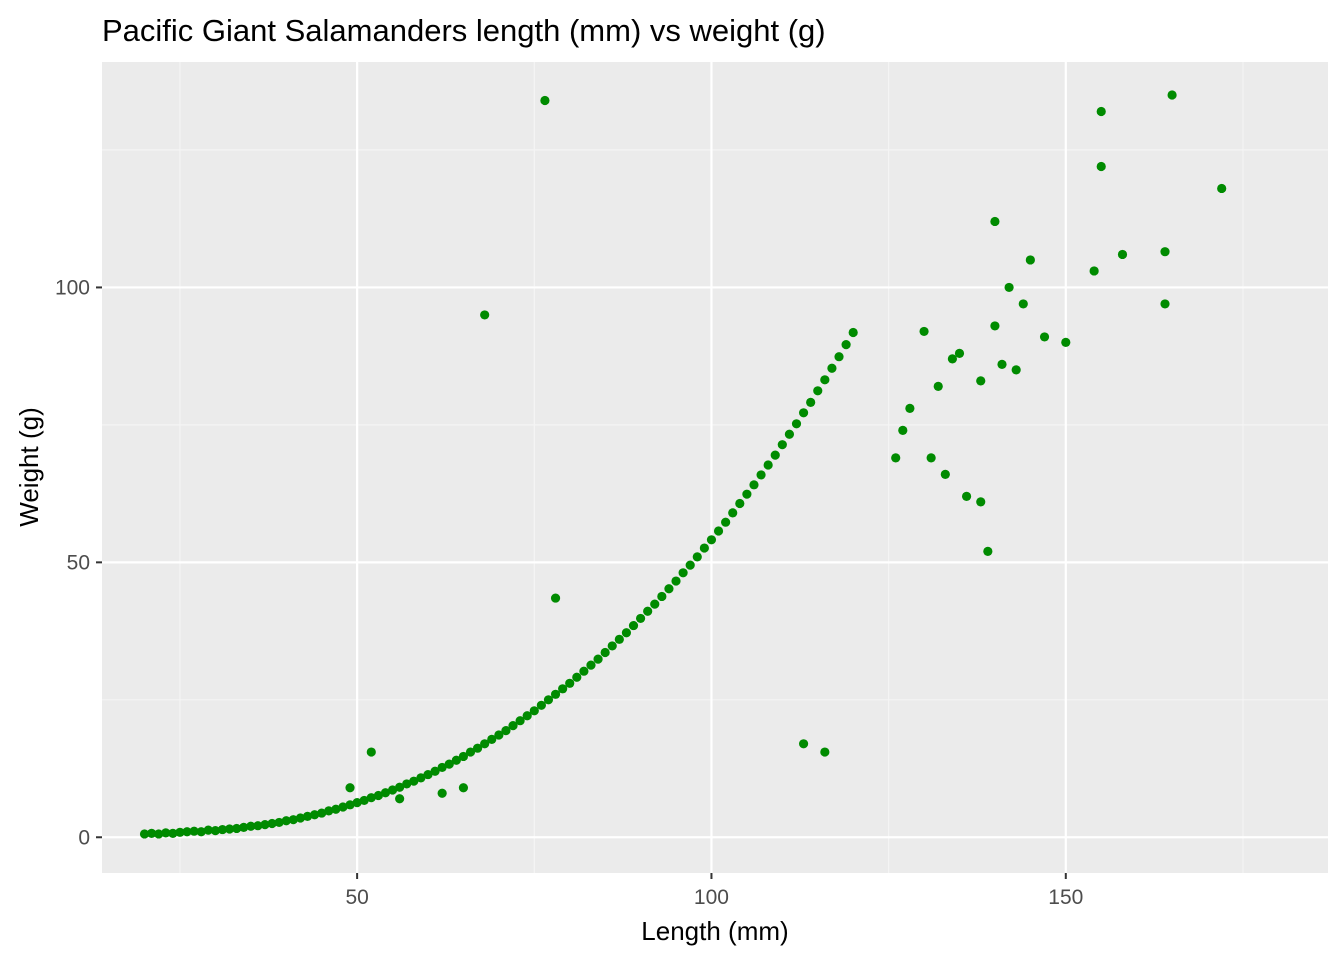 Image resolution: width=1344 pixels, height=960 pixels. Describe the element at coordinates (714, 931) in the screenshot. I see `x-axis-title: Length (mm)` at that location.